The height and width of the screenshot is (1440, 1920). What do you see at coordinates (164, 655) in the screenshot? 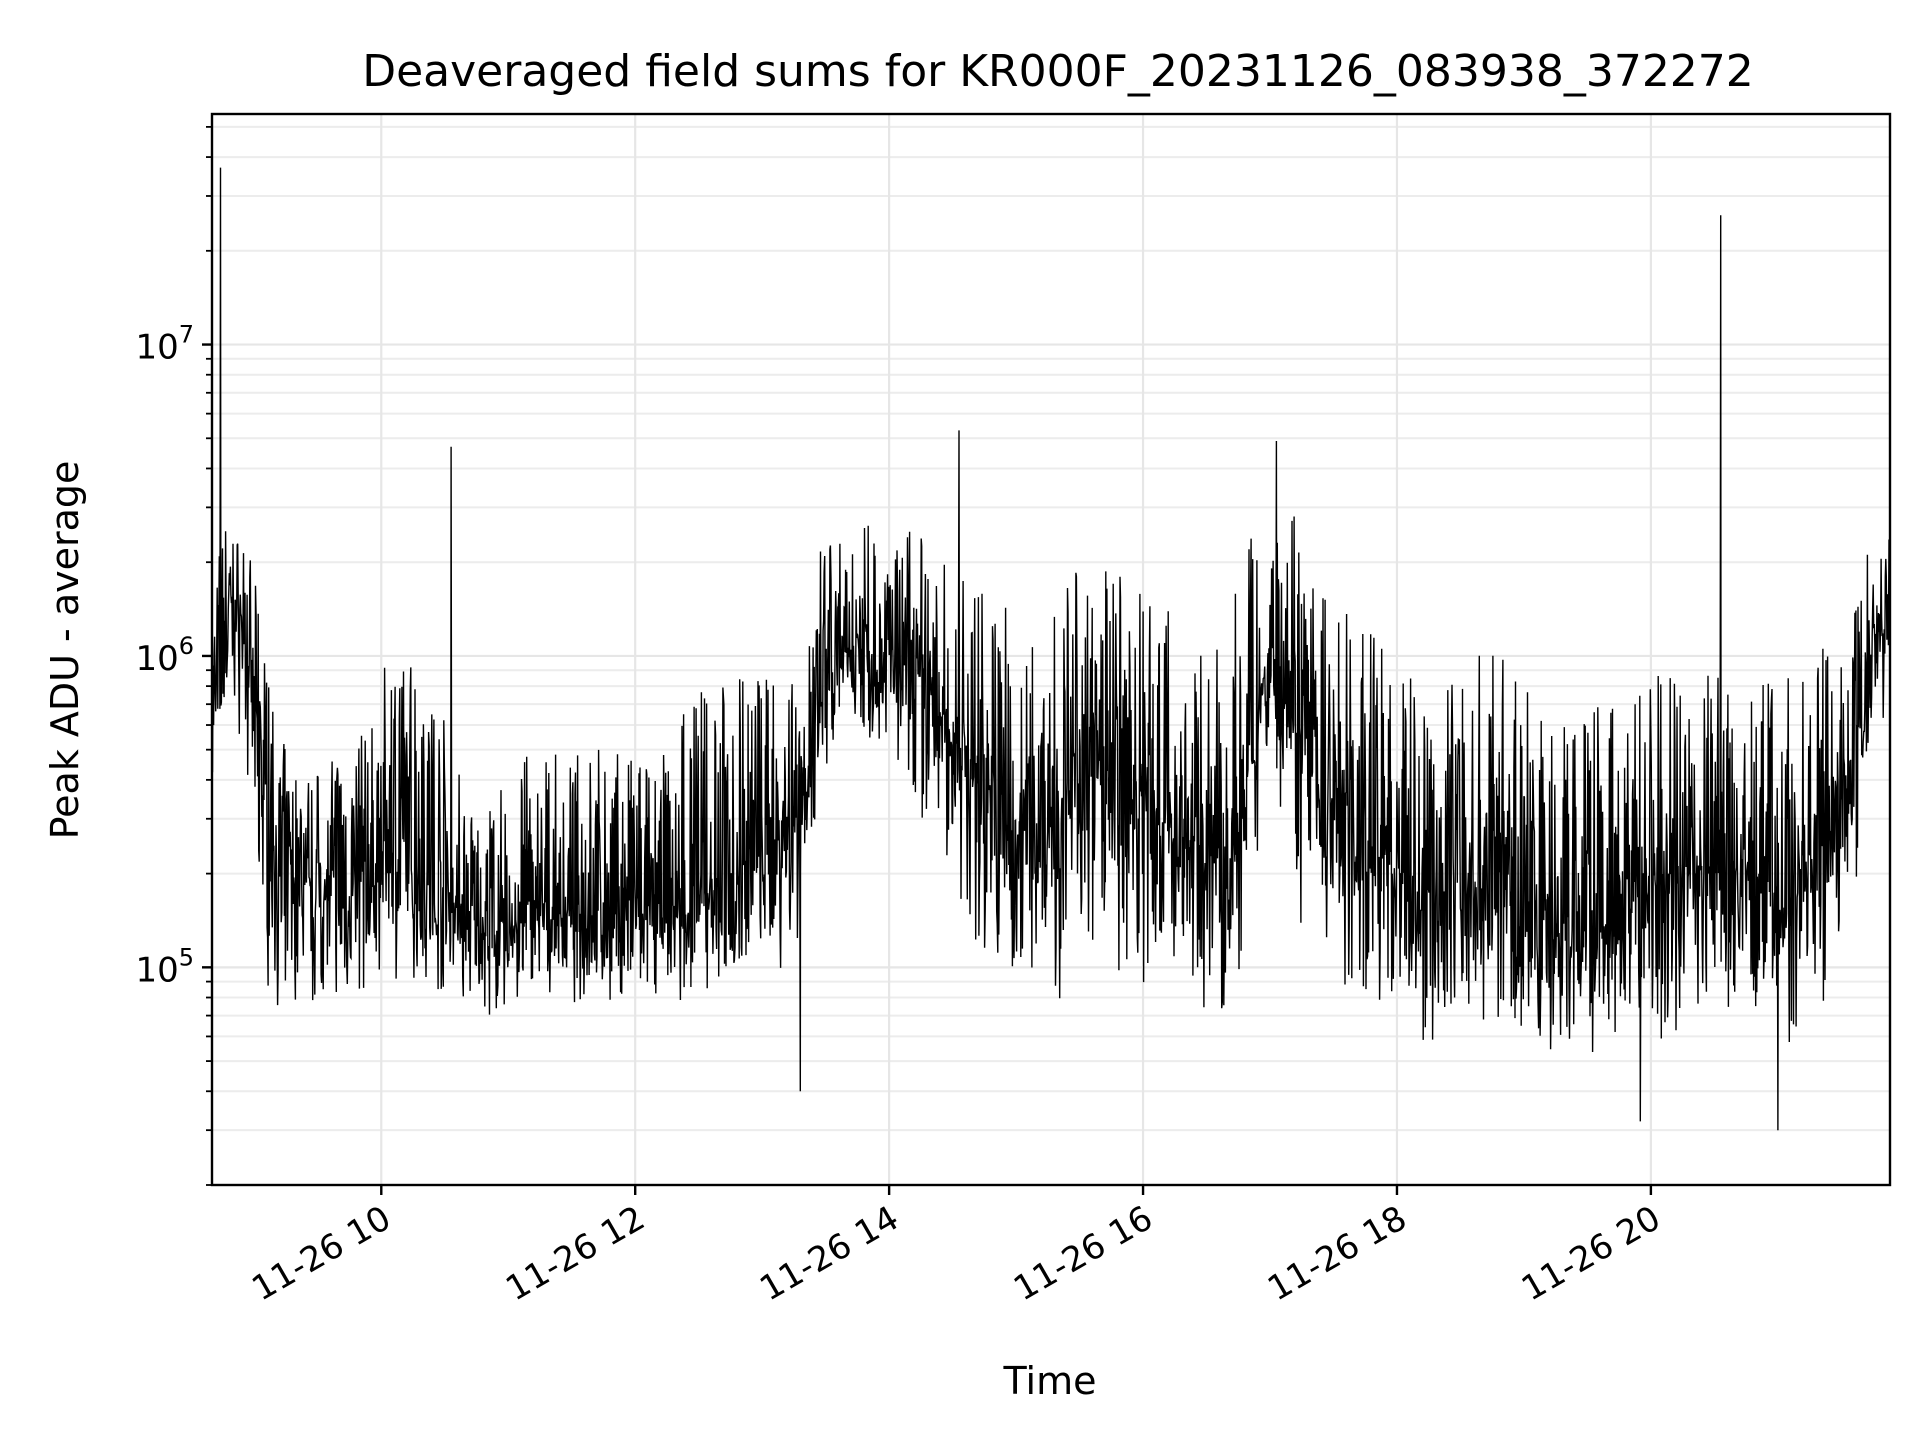
I see `y-tick-label: 10⁶` at bounding box center [164, 655].